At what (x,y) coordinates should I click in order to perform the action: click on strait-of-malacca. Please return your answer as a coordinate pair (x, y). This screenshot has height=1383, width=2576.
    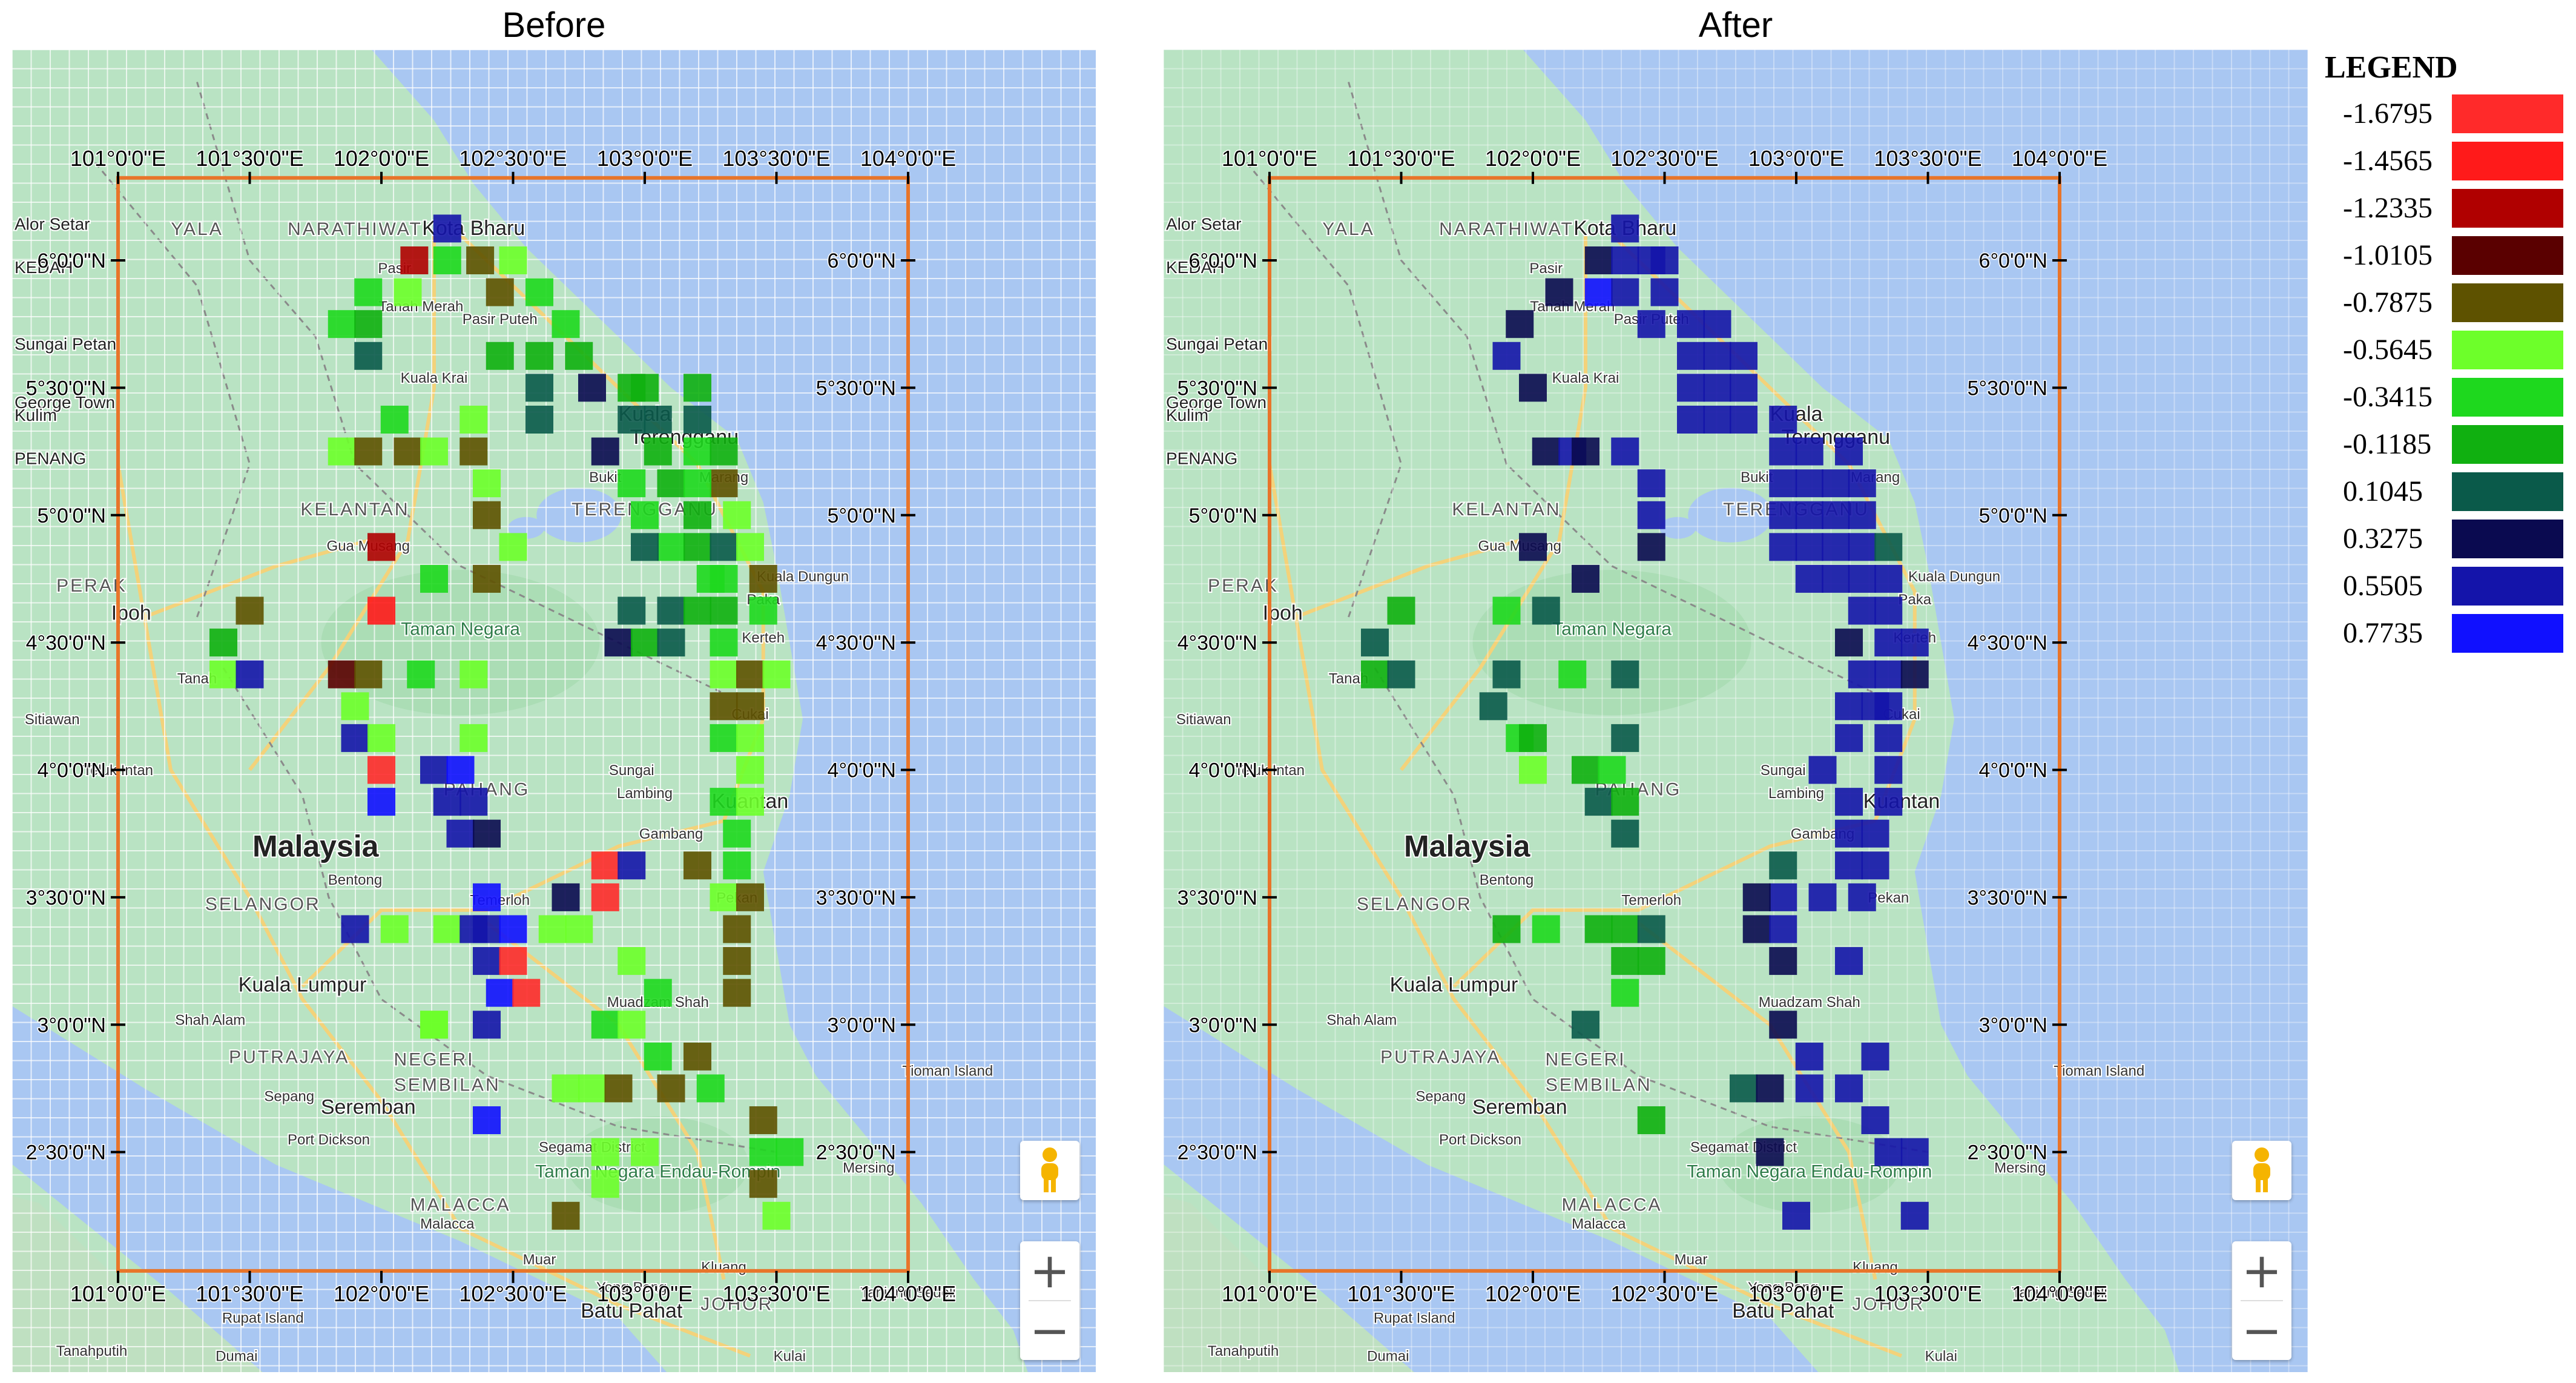
    Looking at the image, I should click on (1491, 1189).